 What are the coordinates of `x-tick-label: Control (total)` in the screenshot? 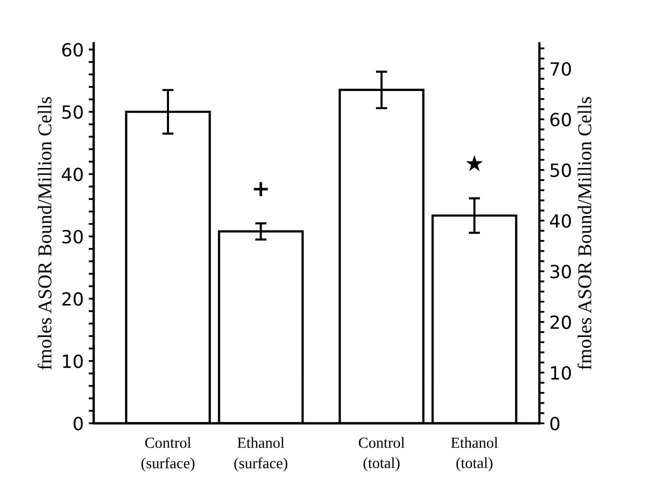 It's located at (381, 454).